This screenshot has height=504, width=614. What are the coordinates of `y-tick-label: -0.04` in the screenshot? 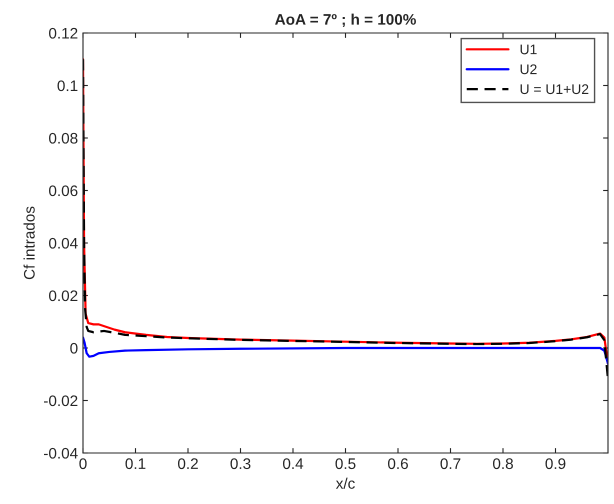 It's located at (61, 453).